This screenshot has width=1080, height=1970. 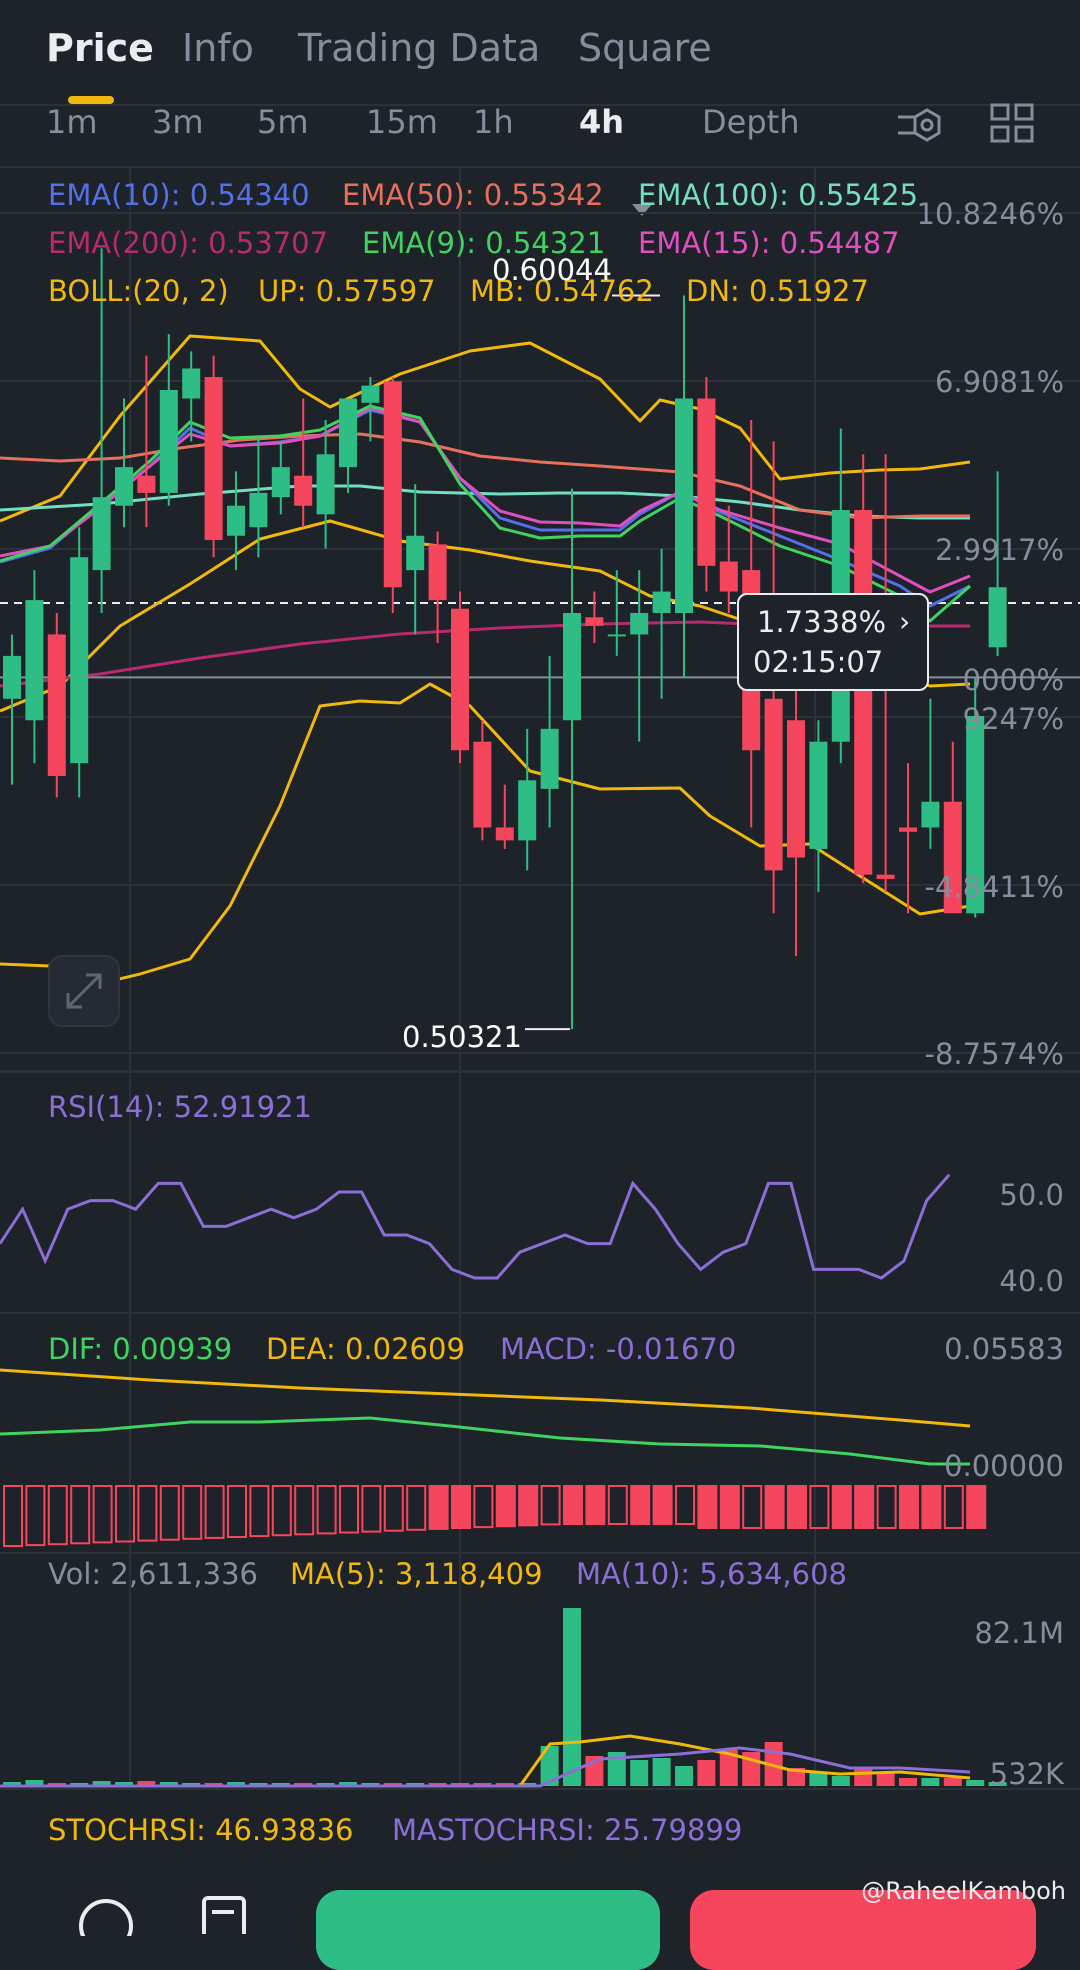 What do you see at coordinates (488, 1930) in the screenshot?
I see `buy-button` at bounding box center [488, 1930].